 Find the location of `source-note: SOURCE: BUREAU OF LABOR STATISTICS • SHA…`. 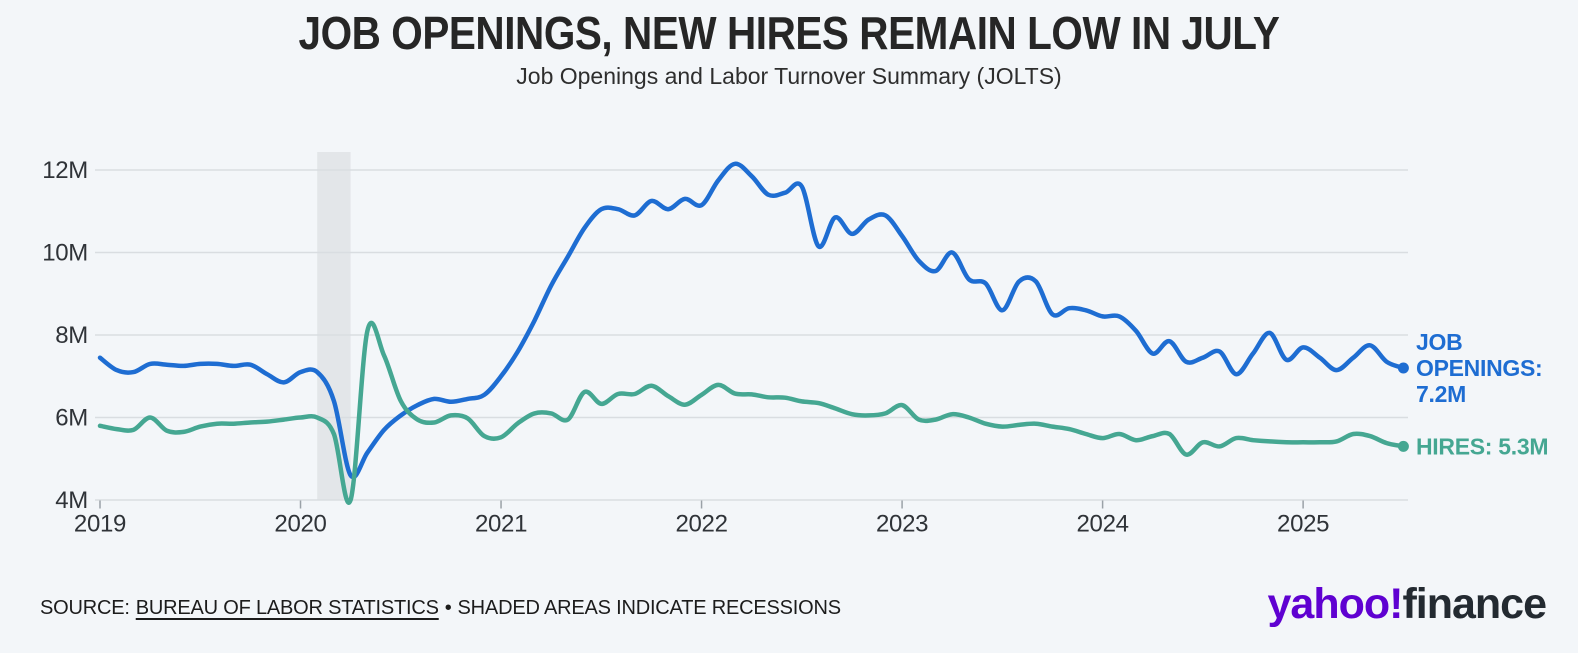

source-note: SOURCE: BUREAU OF LABOR STATISTICS • SHA… is located at coordinates (440, 608).